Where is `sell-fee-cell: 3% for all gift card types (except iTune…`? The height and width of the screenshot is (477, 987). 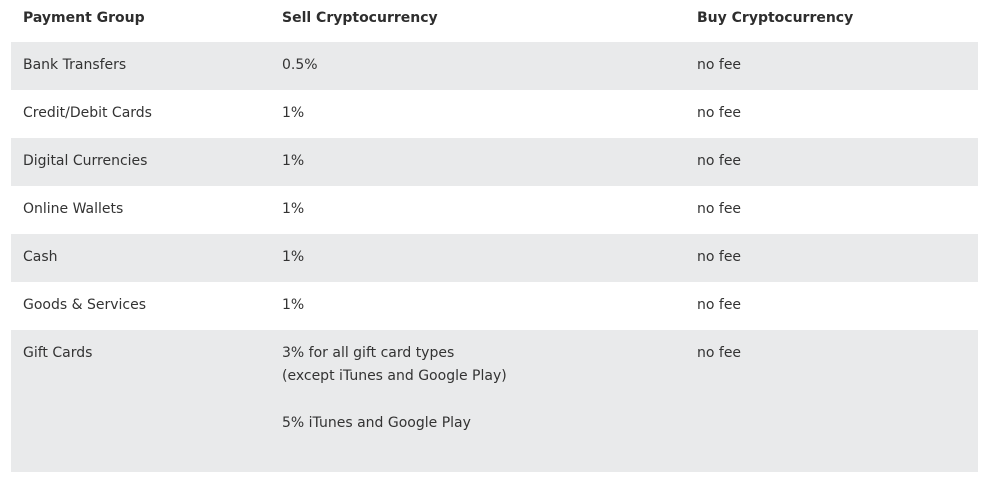 sell-fee-cell: 3% for all gift card types (except iTune… is located at coordinates (394, 388).